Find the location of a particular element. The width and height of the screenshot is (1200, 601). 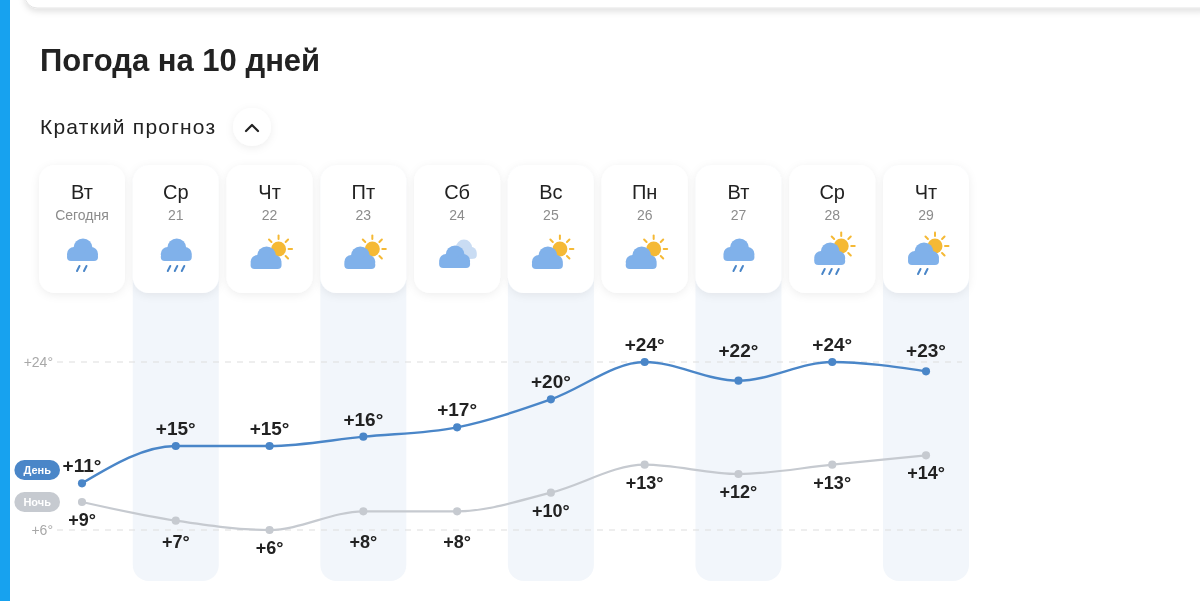

ref-line-label: +24° is located at coordinates (38, 361).